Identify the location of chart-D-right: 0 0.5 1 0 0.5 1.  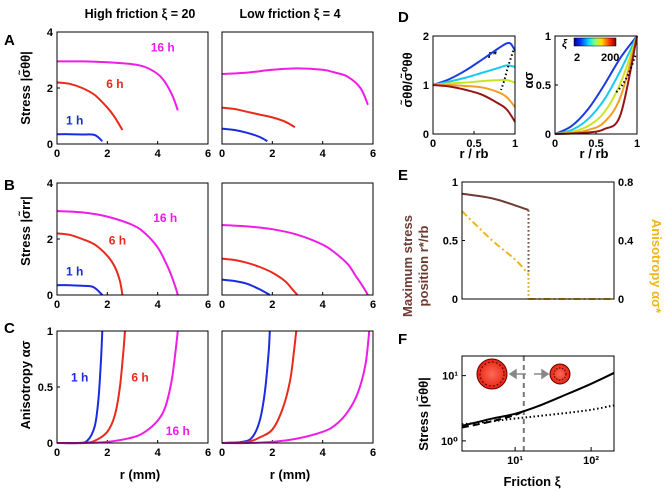
(588, 90).